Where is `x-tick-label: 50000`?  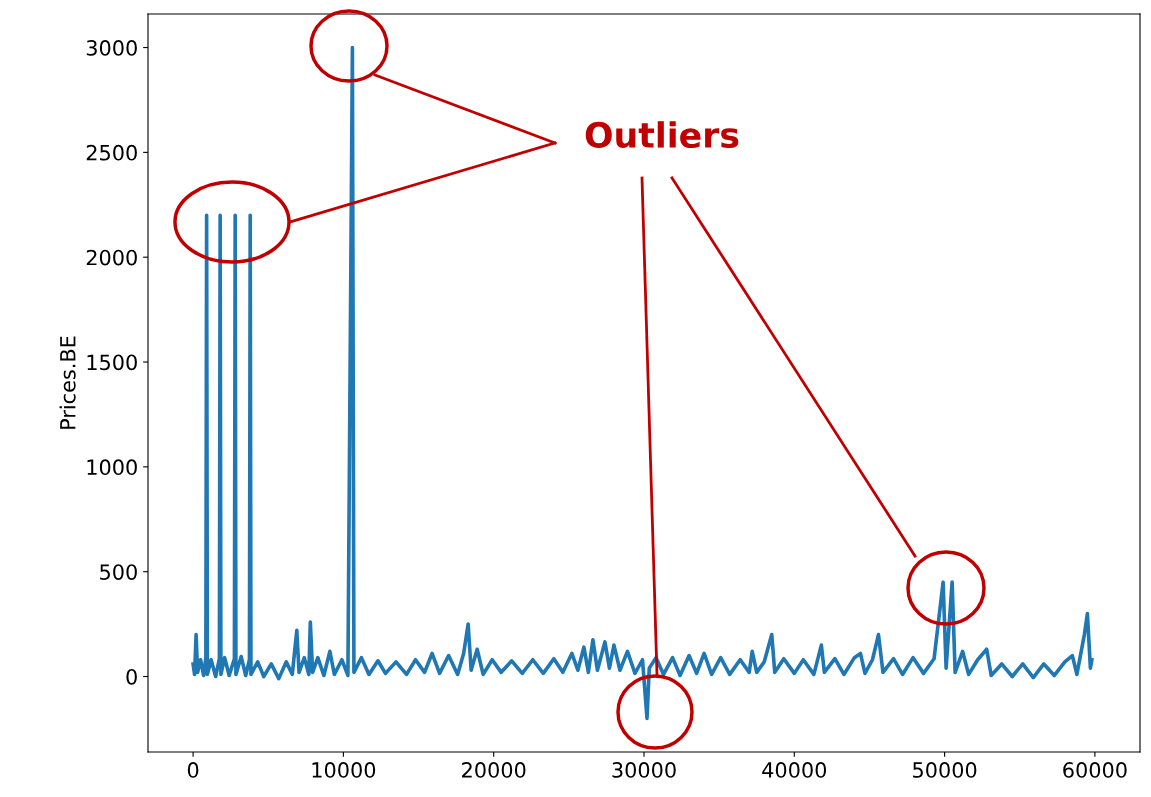 x-tick-label: 50000 is located at coordinates (945, 770).